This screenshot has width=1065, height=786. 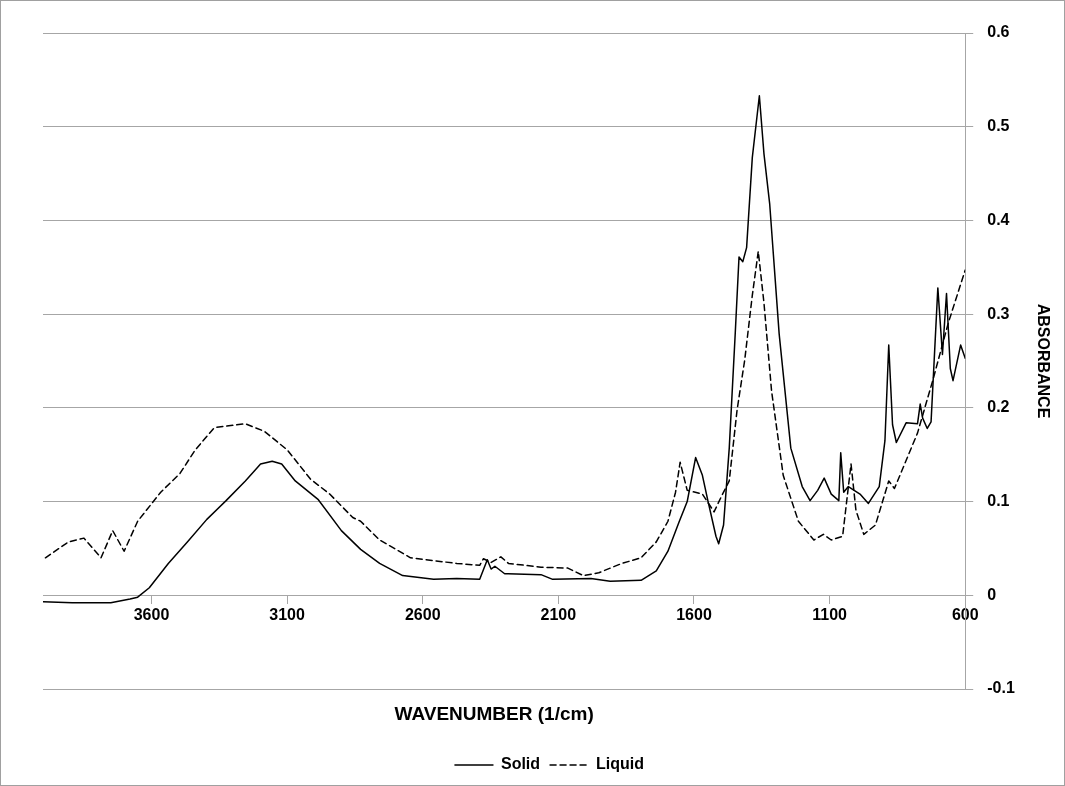 I want to click on y-tick-label: 0.2, so click(x=998, y=407).